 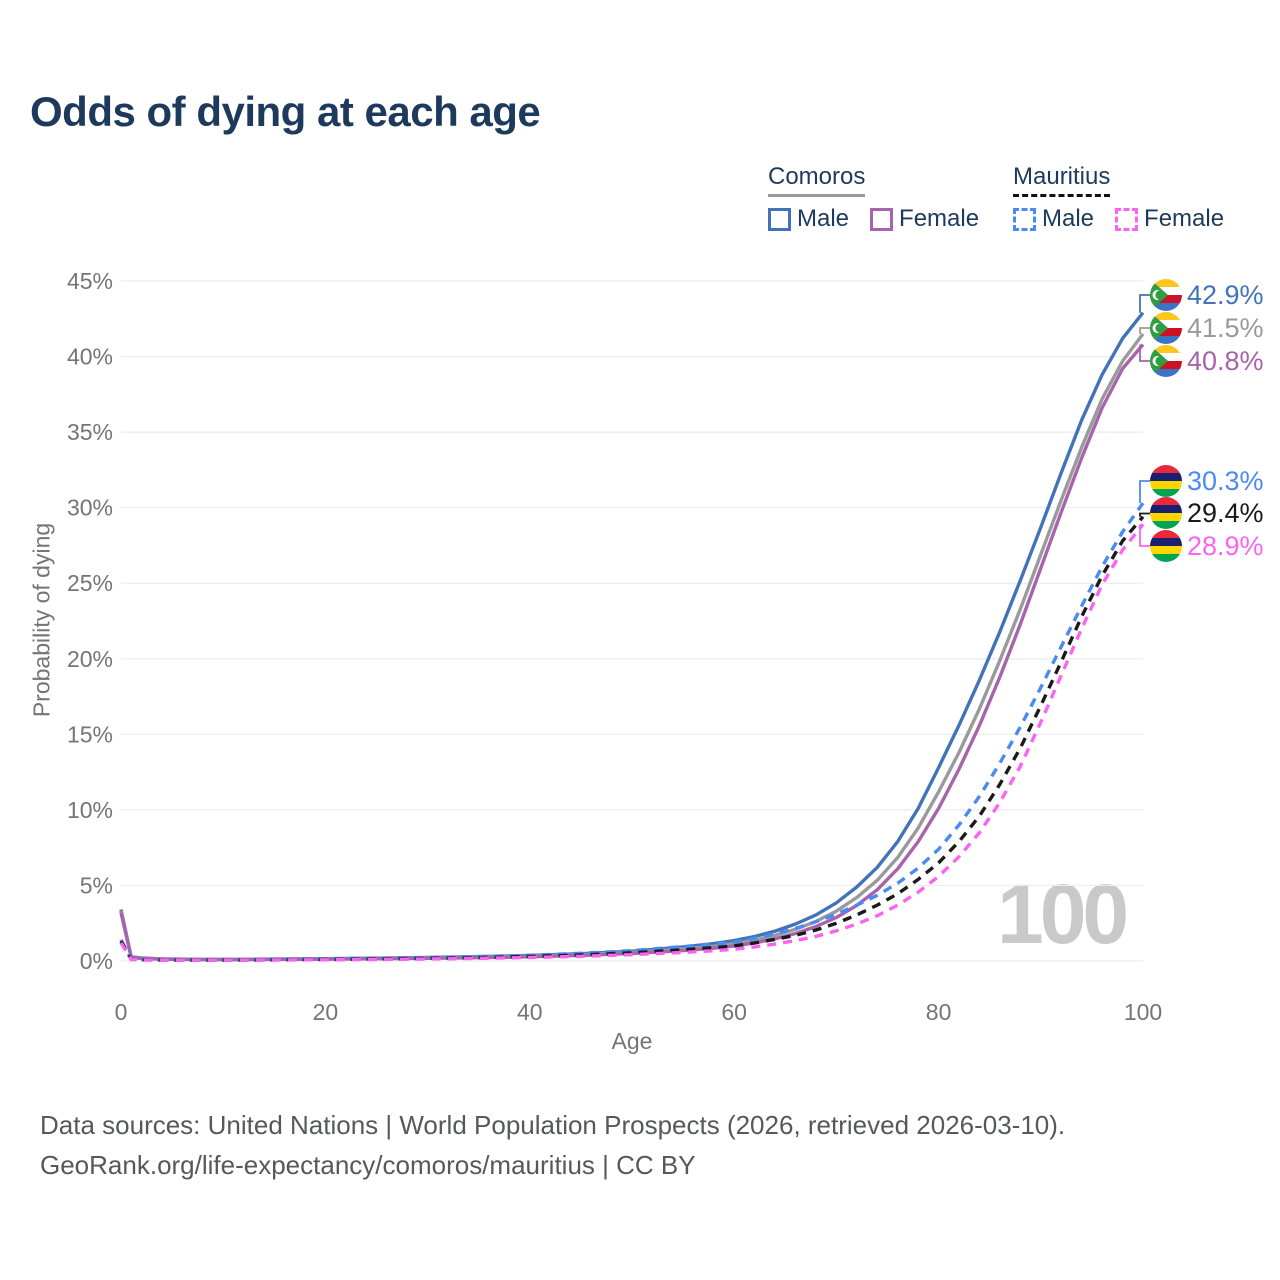 I want to click on y-tick-label: 45%, so click(x=90, y=281).